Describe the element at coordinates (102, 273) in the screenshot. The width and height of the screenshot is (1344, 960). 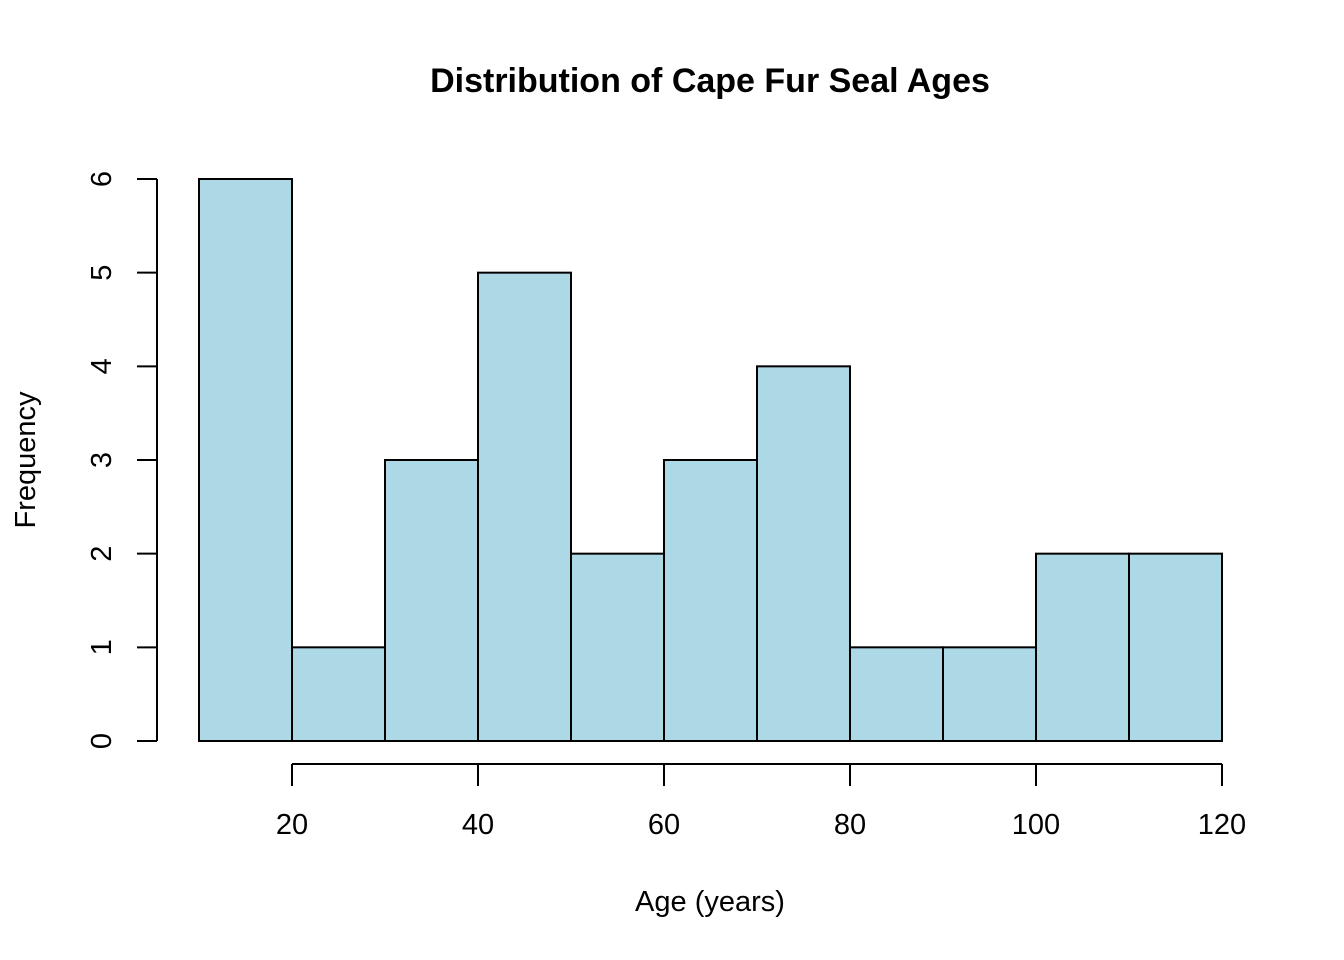
I see `y-tick-label: 5` at that location.